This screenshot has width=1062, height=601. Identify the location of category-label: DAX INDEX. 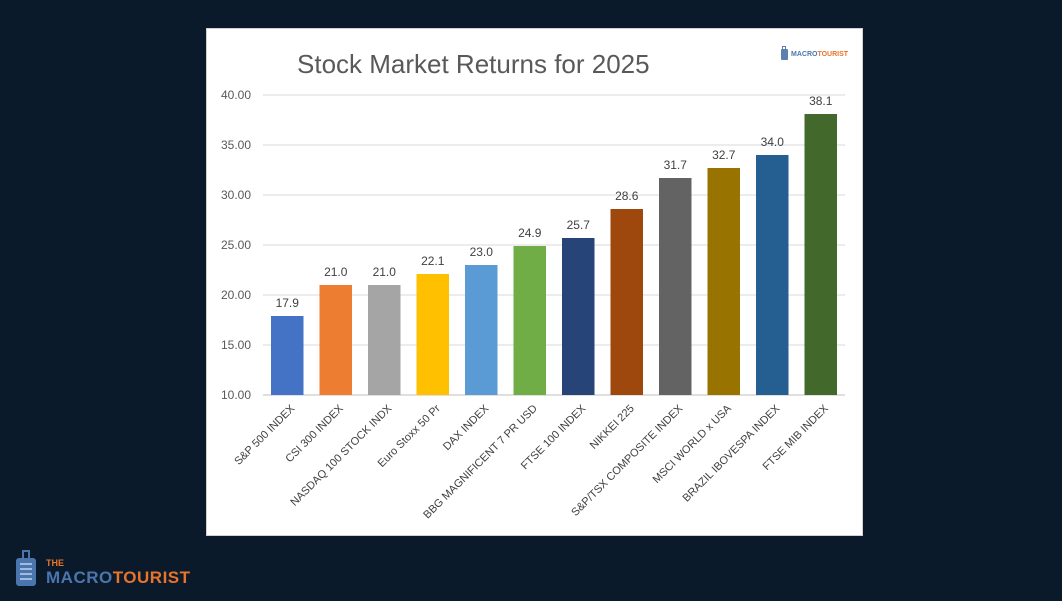
(466, 427).